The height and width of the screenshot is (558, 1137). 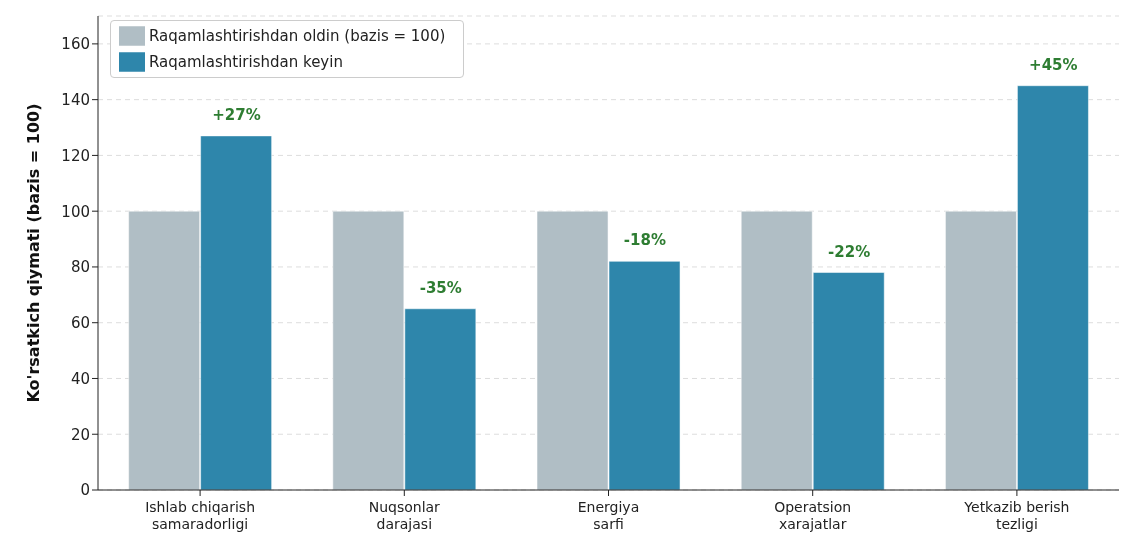 I want to click on y-tick-label: 120, so click(x=75, y=155).